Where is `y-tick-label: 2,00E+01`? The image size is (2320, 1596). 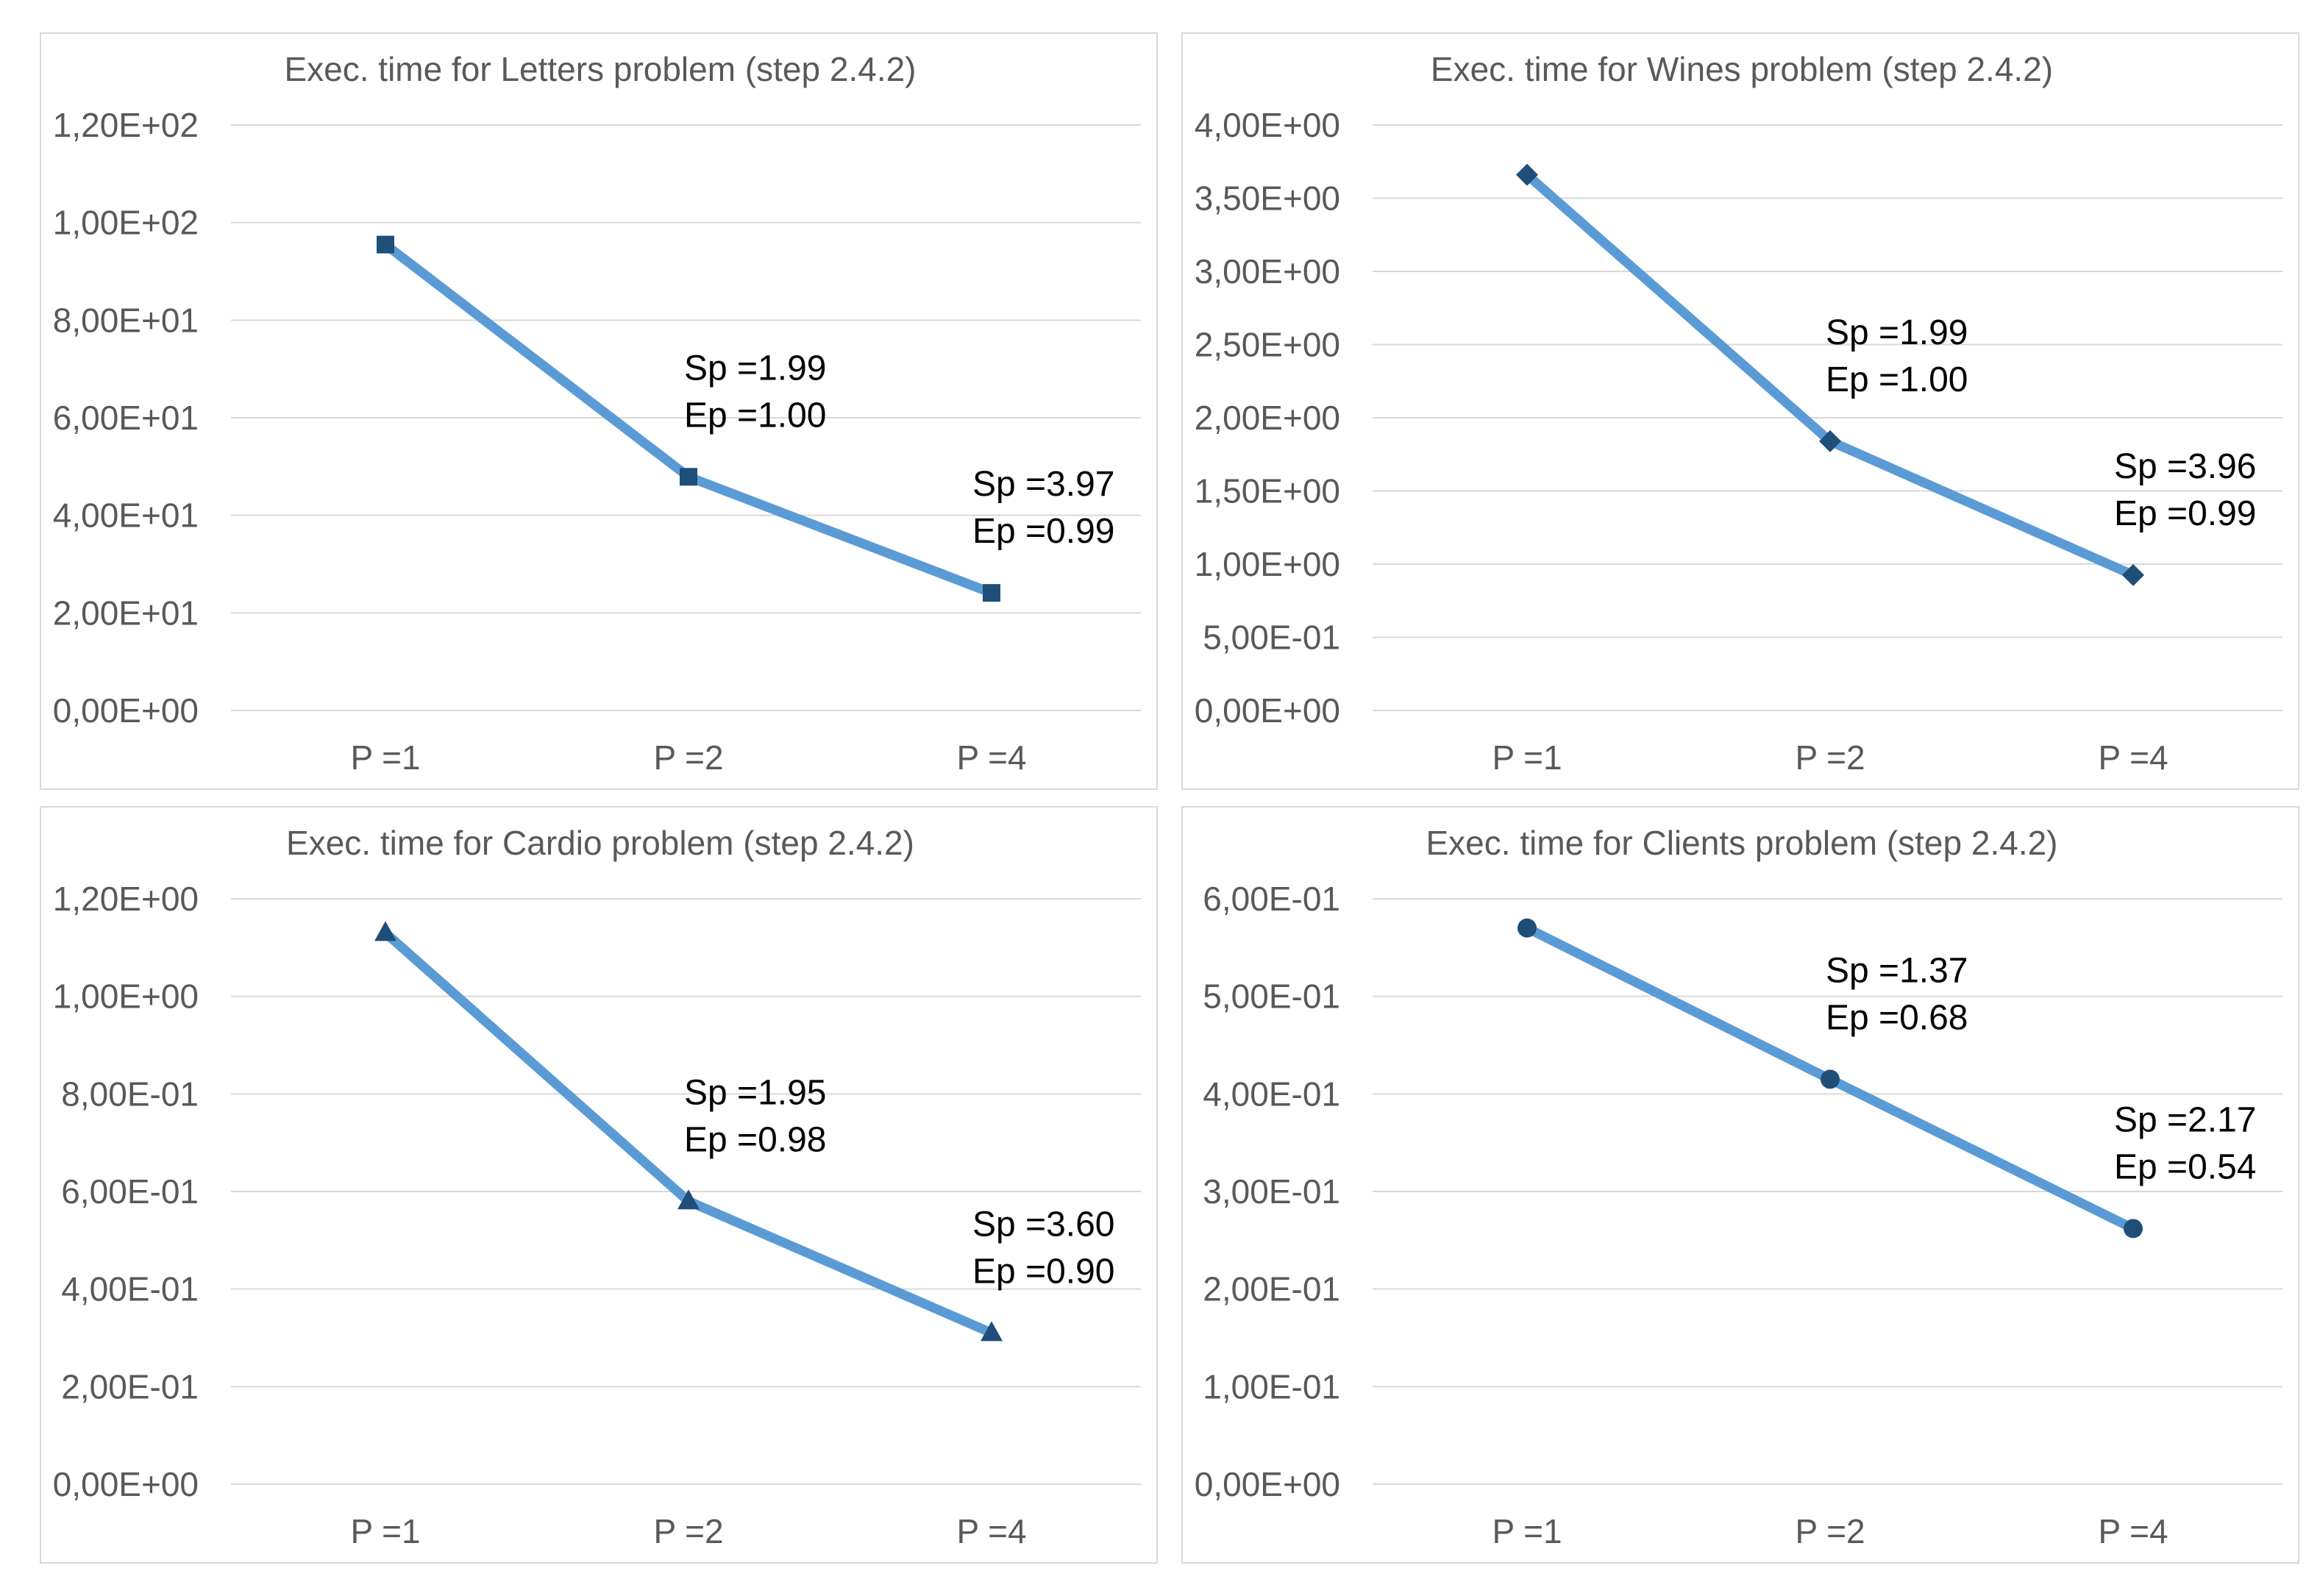 y-tick-label: 2,00E+01 is located at coordinates (126, 613).